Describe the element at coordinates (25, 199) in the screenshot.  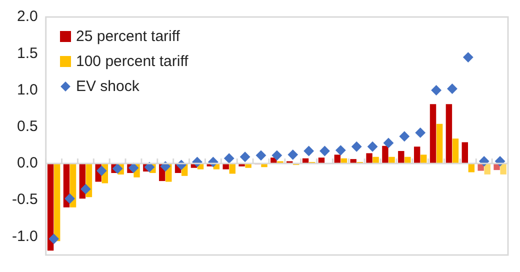
I see `y-tick-label: -0.5` at that location.